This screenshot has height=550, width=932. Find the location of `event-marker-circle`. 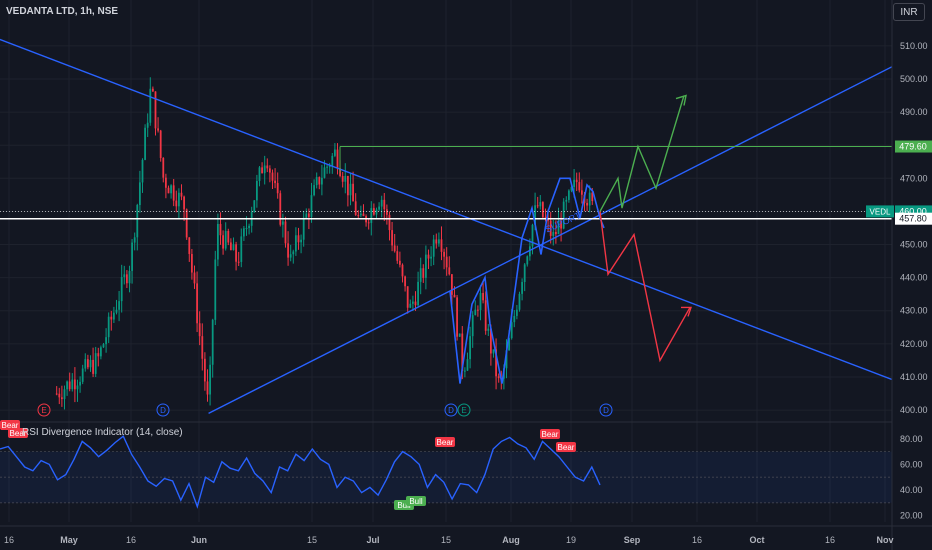

event-marker-circle is located at coordinates (464, 410).